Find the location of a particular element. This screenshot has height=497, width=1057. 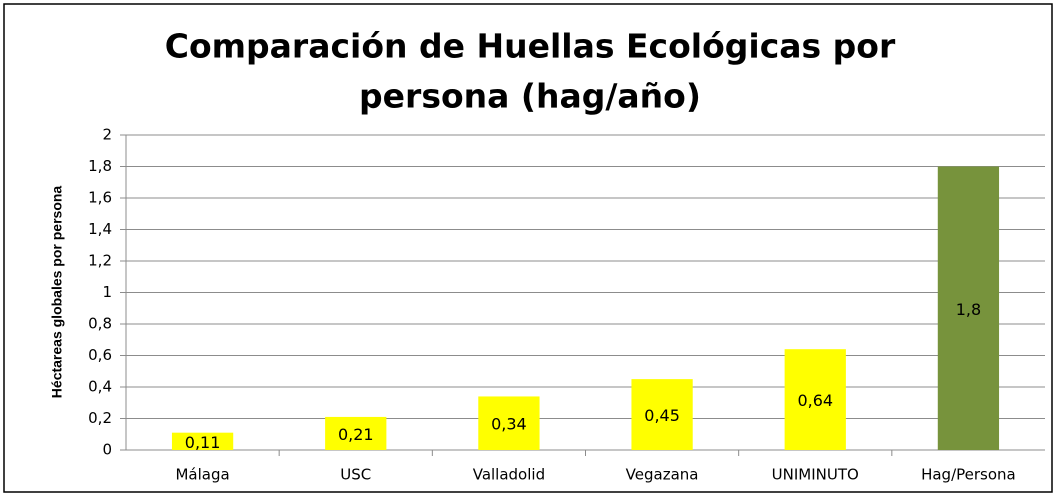

chart-title: persona (hag/año) is located at coordinates (530, 96).